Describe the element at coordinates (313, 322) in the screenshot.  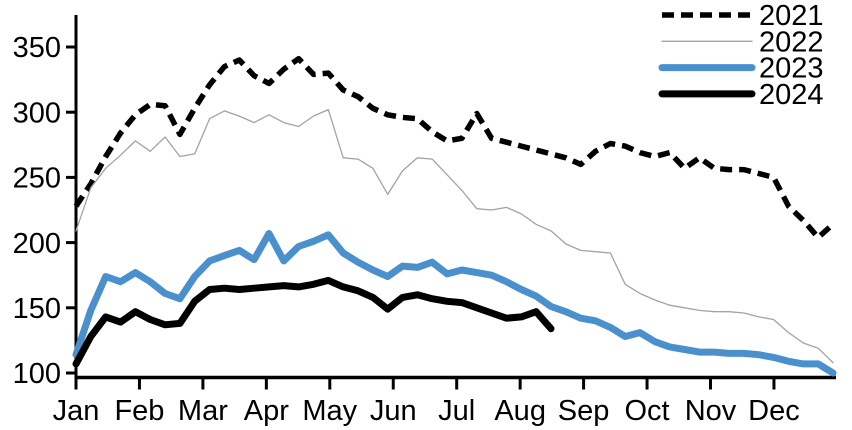
I see `series-line-2024` at that location.